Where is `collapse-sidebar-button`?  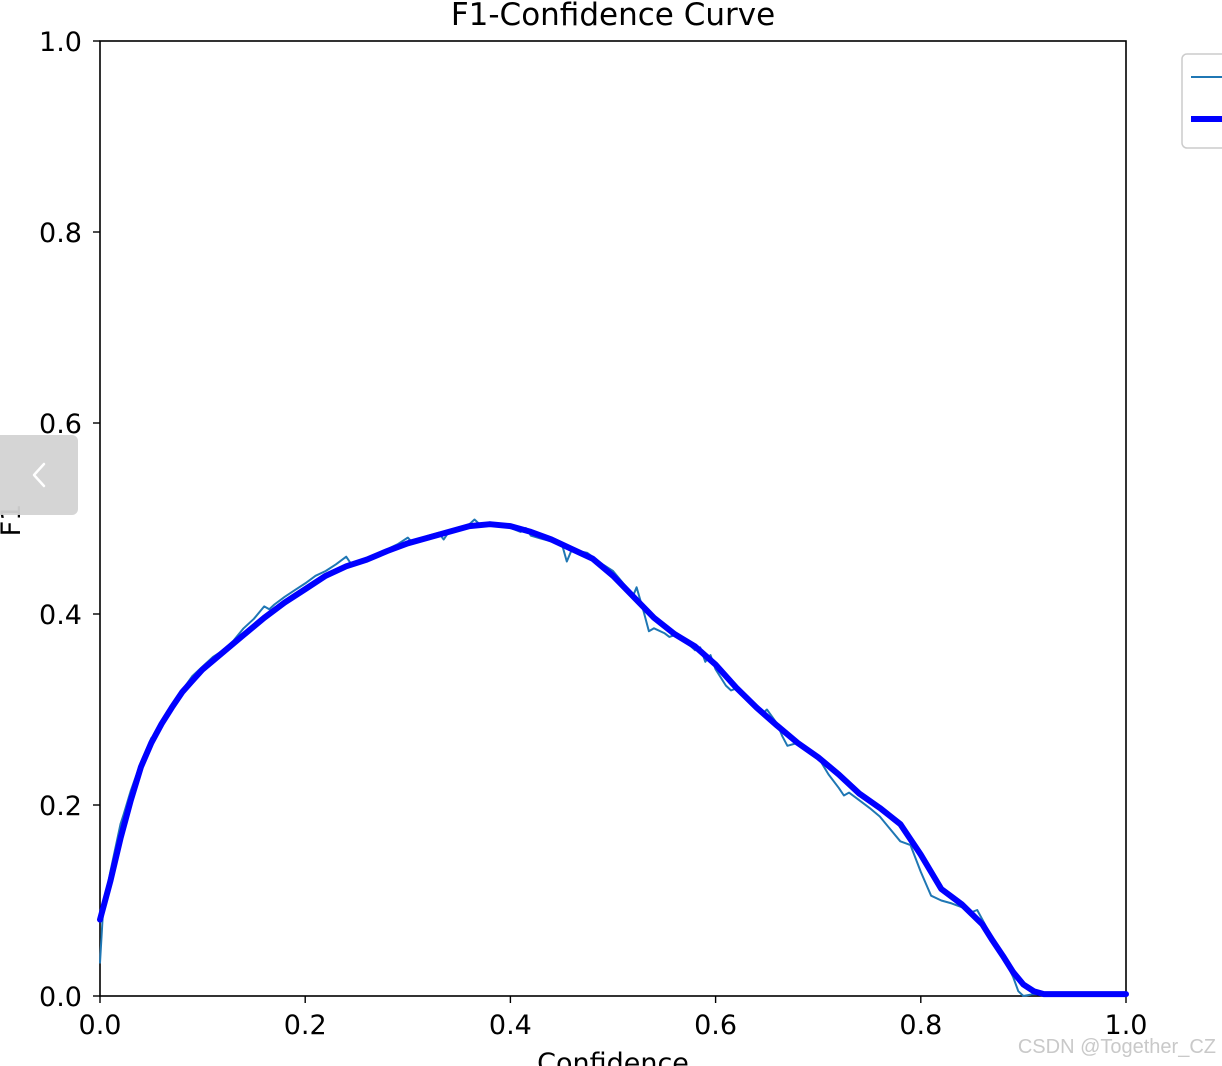
collapse-sidebar-button is located at coordinates (39, 475).